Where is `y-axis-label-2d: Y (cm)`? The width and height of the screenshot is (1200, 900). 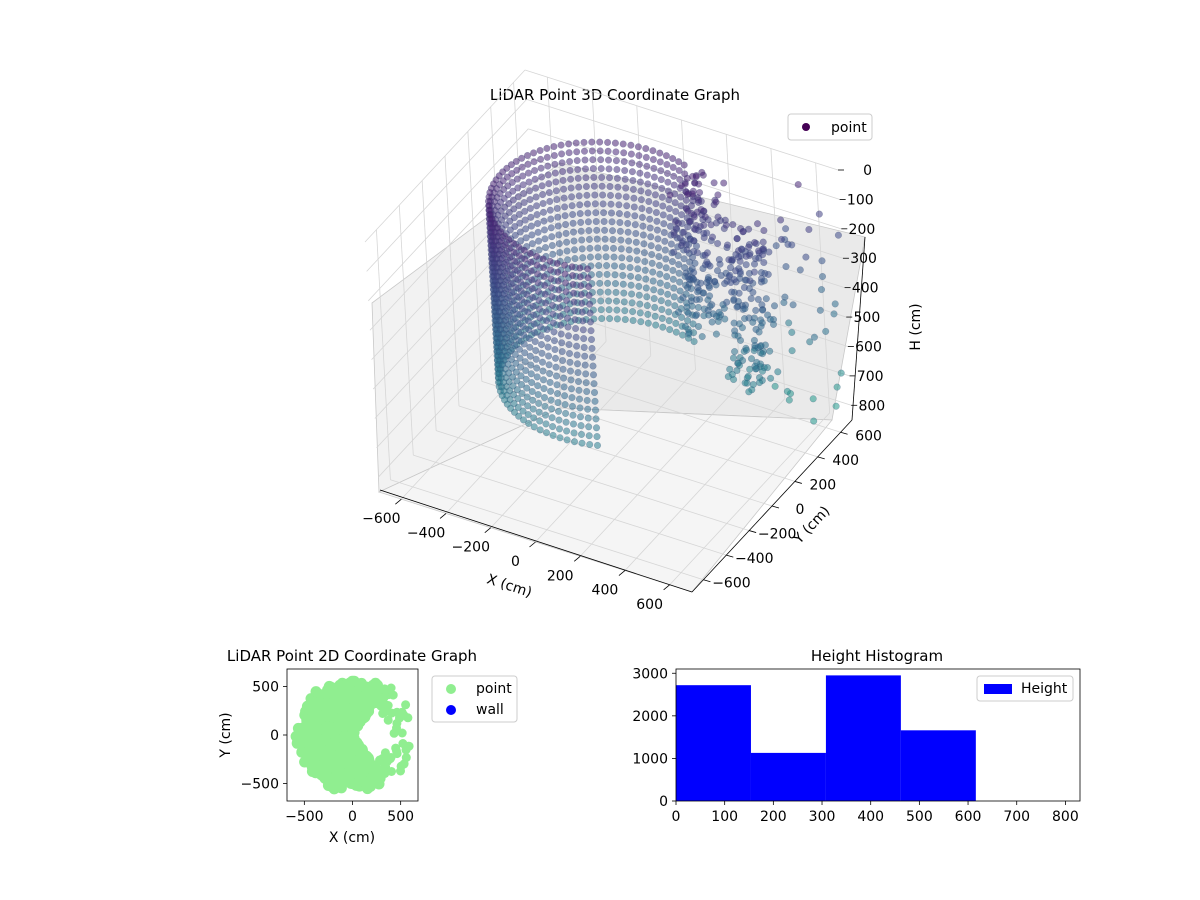
y-axis-label-2d: Y (cm) is located at coordinates (226, 735).